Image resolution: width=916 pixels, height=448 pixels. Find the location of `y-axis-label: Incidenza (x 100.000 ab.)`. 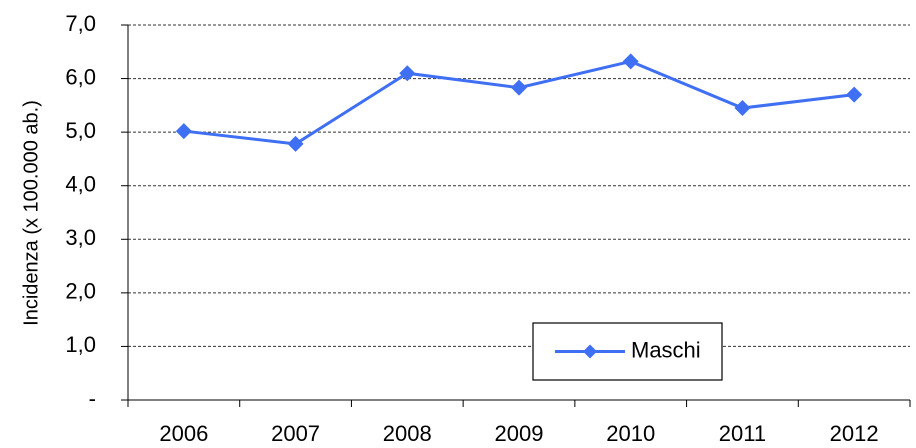

y-axis-label: Incidenza (x 100.000 ab.) is located at coordinates (31, 213).